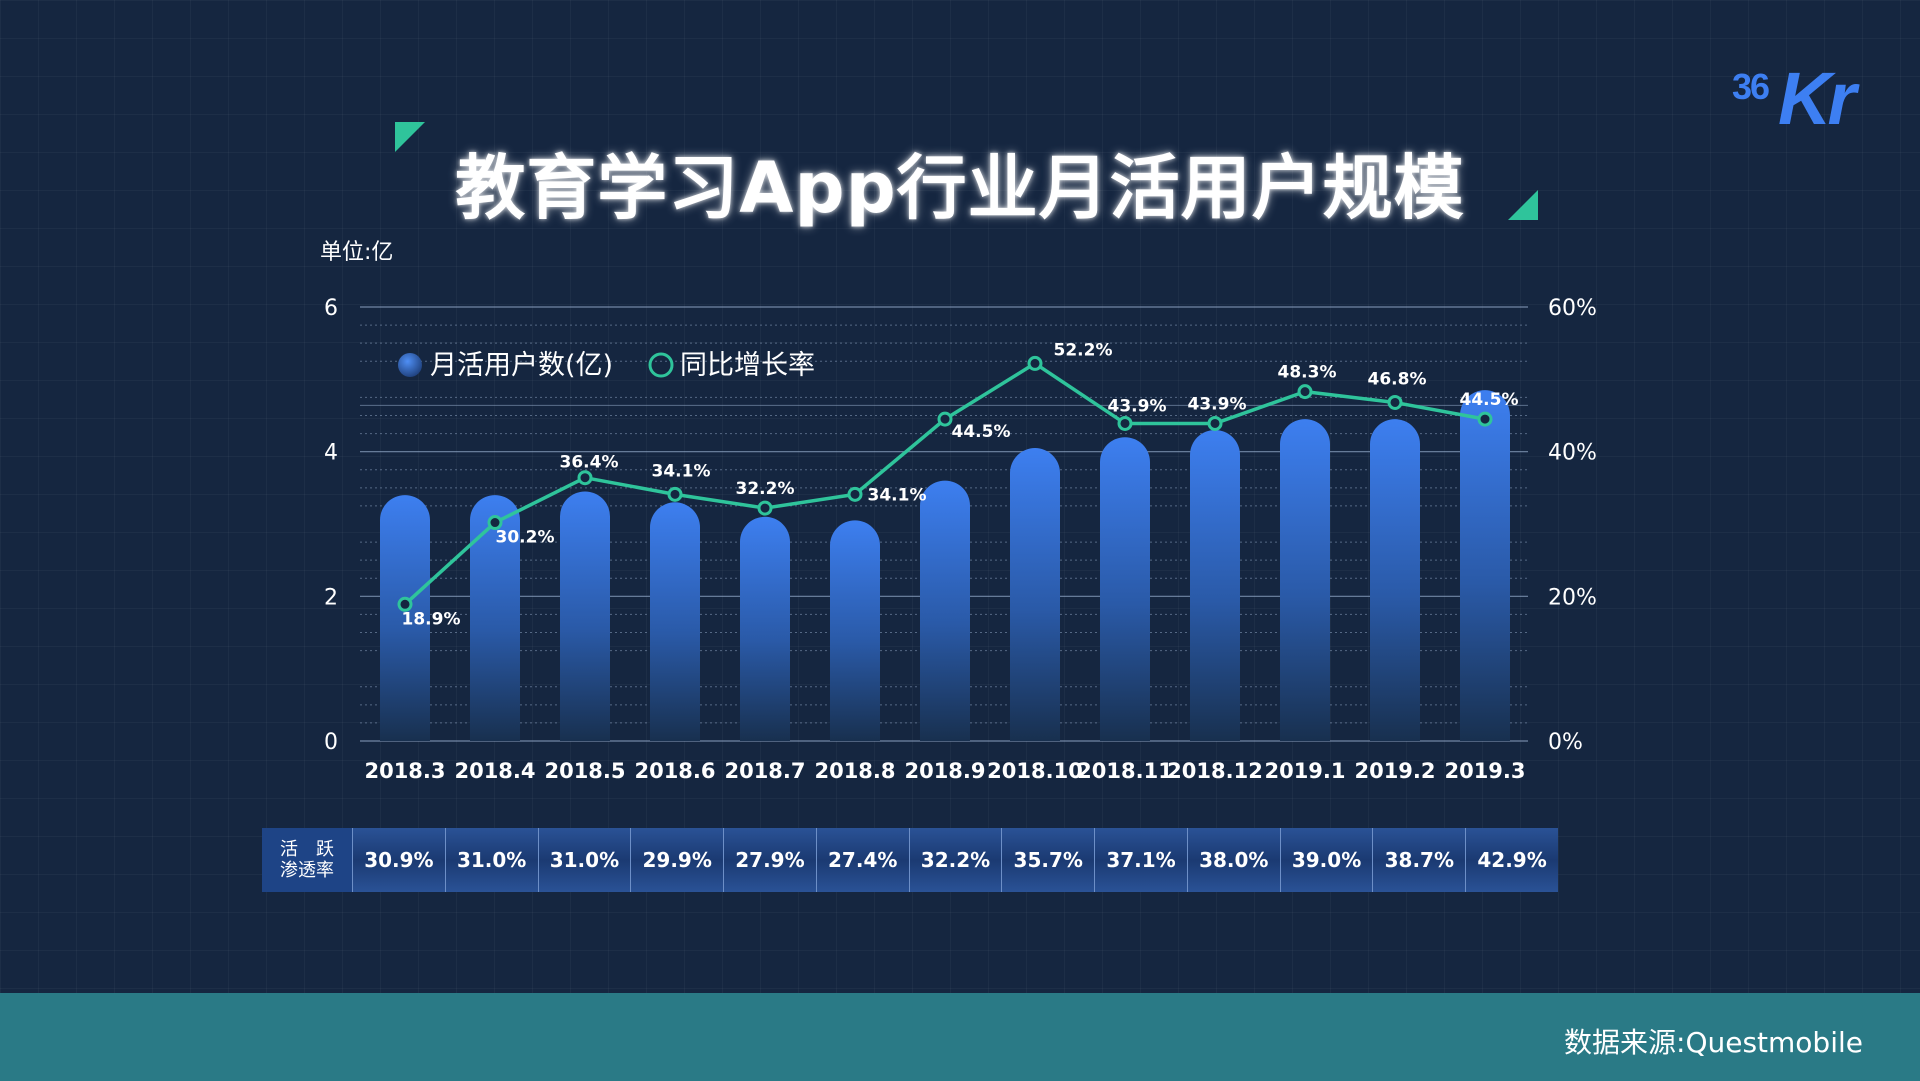  I want to click on table-header-line2: 渗透率, so click(307, 870).